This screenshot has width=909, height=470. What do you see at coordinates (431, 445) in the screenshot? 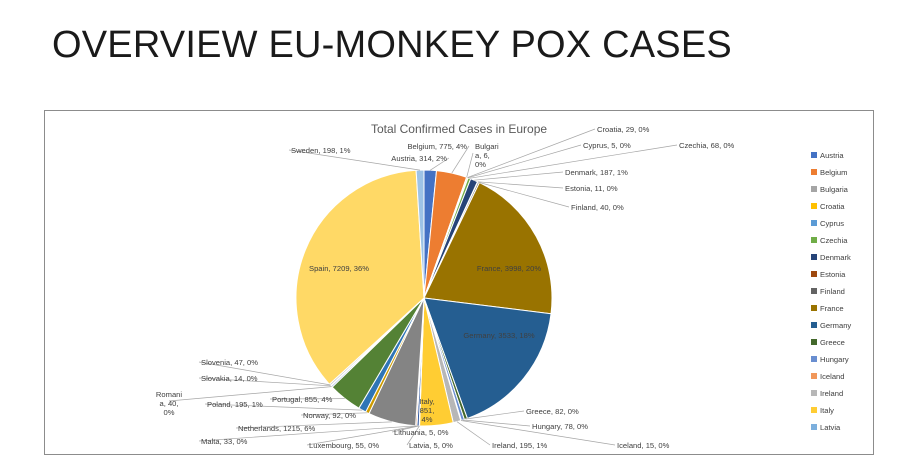
I see `data-label-latvia: Latvia, 5, 0%` at bounding box center [431, 445].